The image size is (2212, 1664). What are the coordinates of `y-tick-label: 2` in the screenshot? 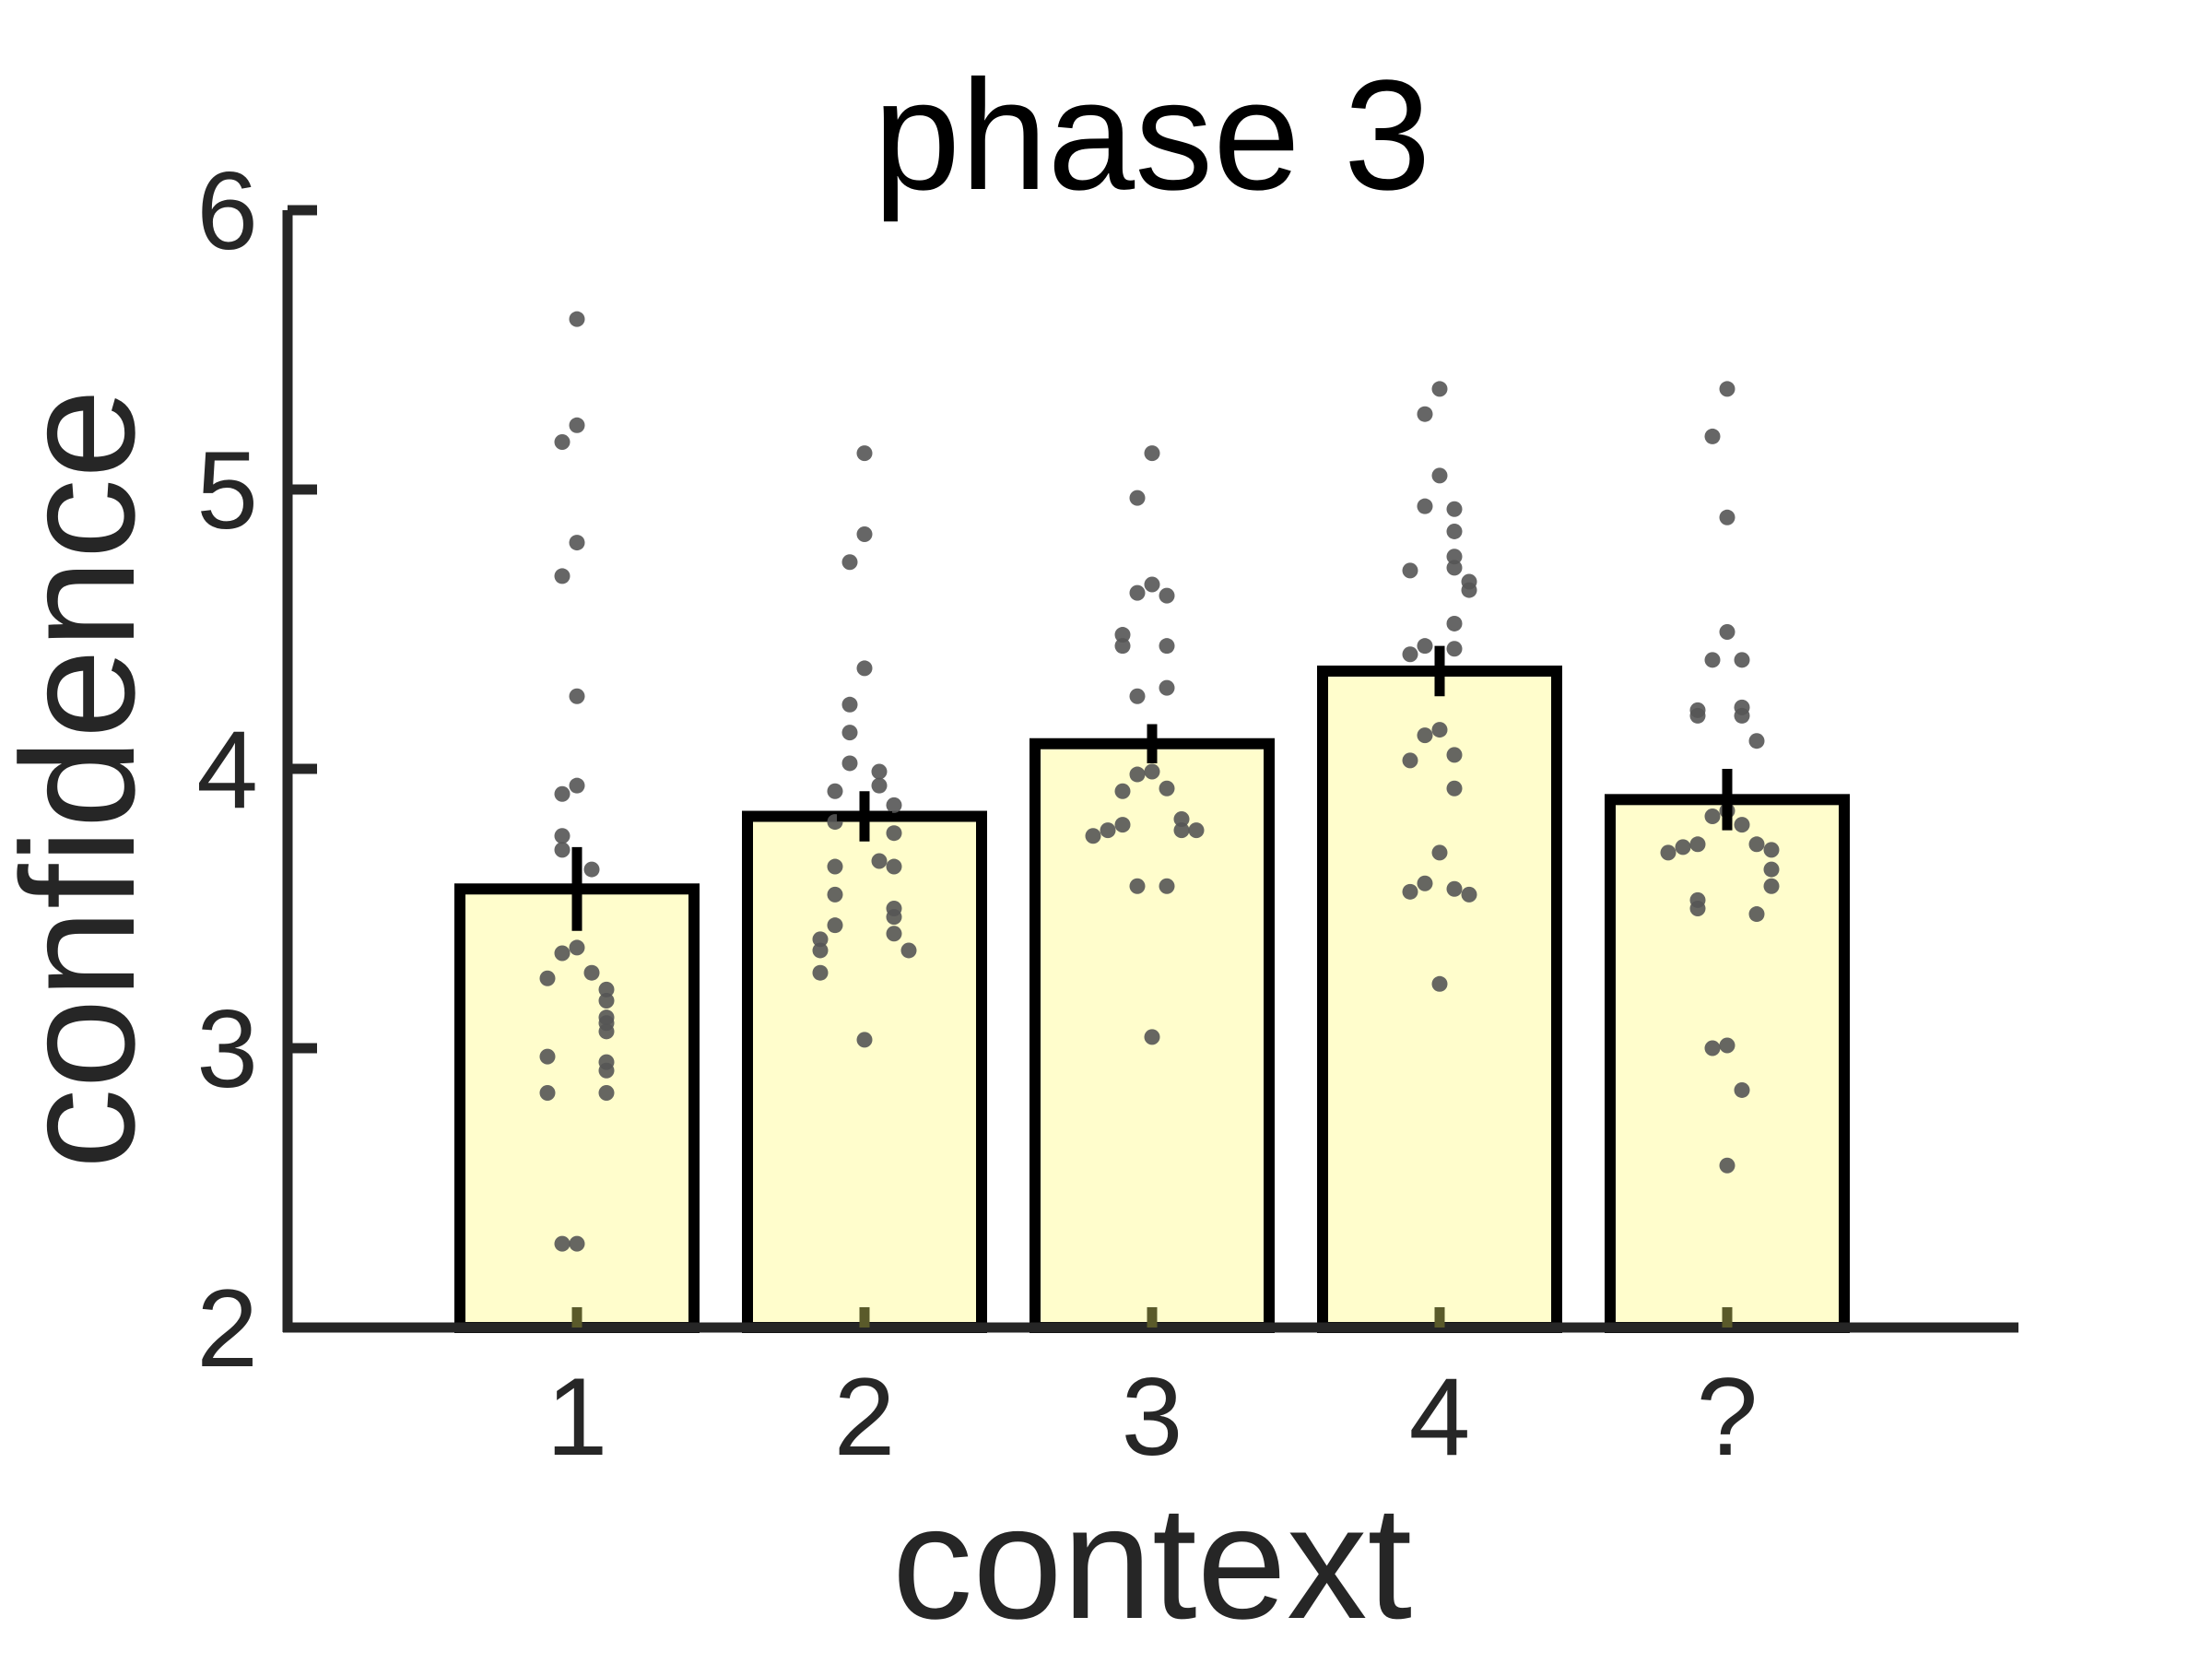 It's located at (227, 1328).